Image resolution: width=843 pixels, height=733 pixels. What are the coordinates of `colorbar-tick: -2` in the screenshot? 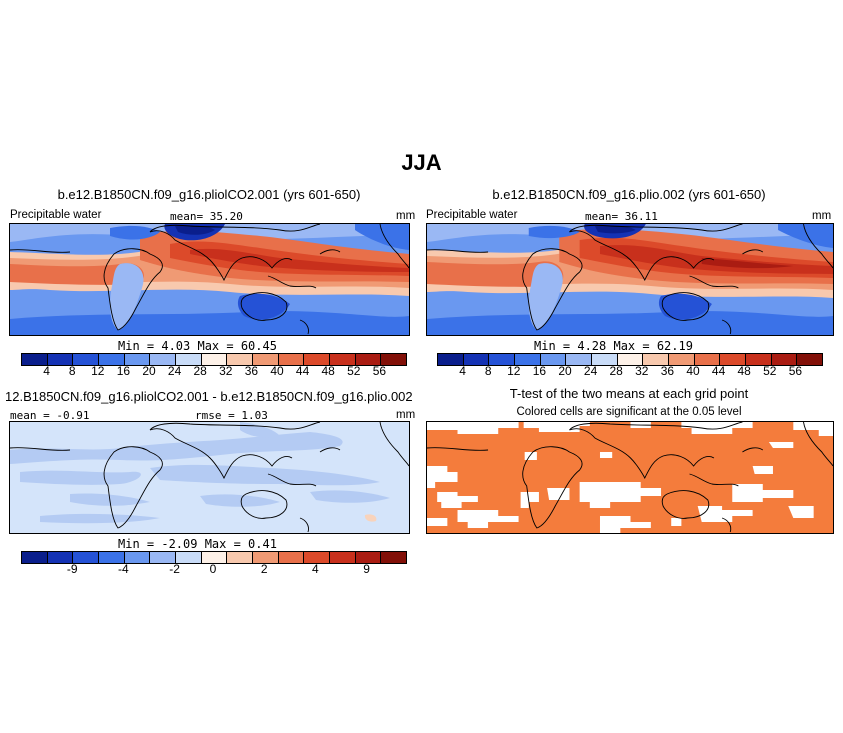 It's located at (174, 569).